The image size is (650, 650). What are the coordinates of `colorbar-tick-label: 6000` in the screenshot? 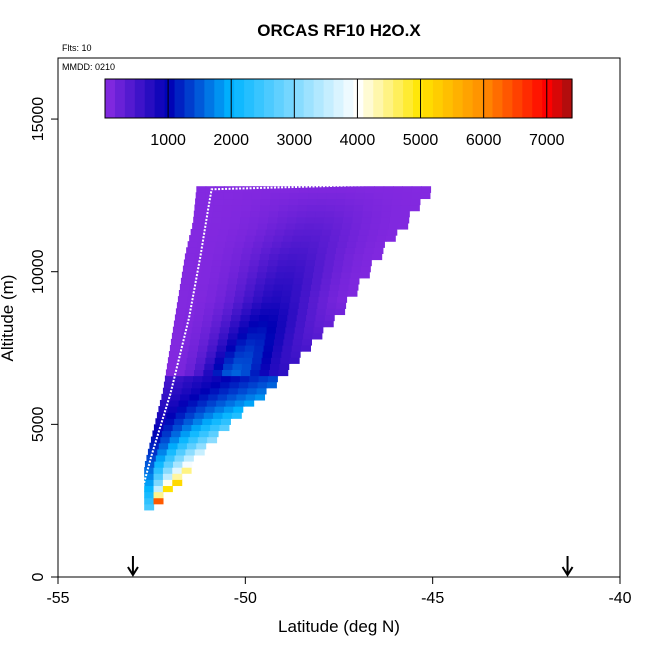 It's located at (484, 140).